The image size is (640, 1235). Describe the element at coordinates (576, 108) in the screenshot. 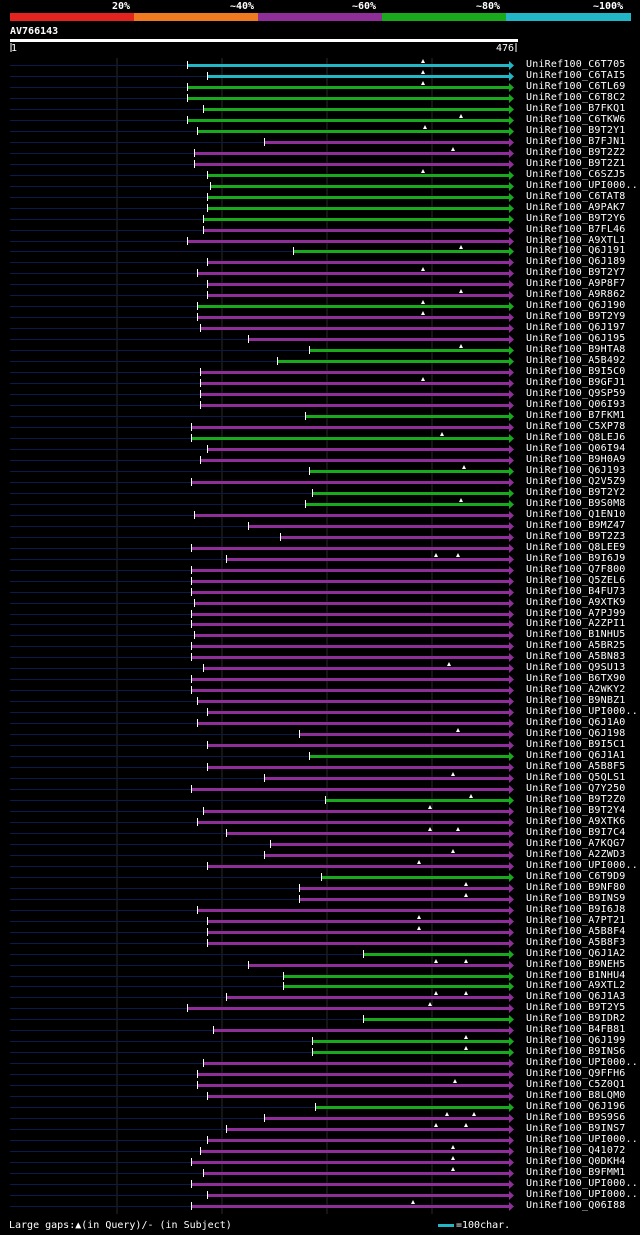

I see `hit-link: UniRef100_B7FKQ1` at that location.